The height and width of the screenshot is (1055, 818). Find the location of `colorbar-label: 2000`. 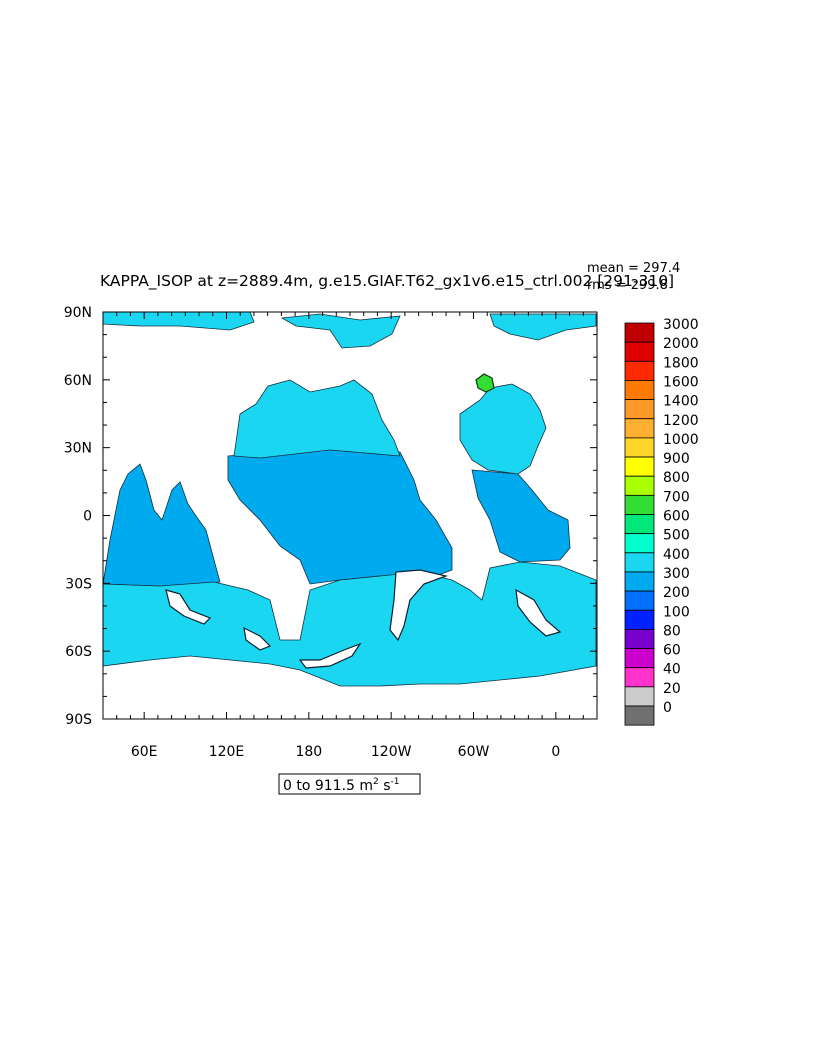

colorbar-label: 2000 is located at coordinates (681, 344).